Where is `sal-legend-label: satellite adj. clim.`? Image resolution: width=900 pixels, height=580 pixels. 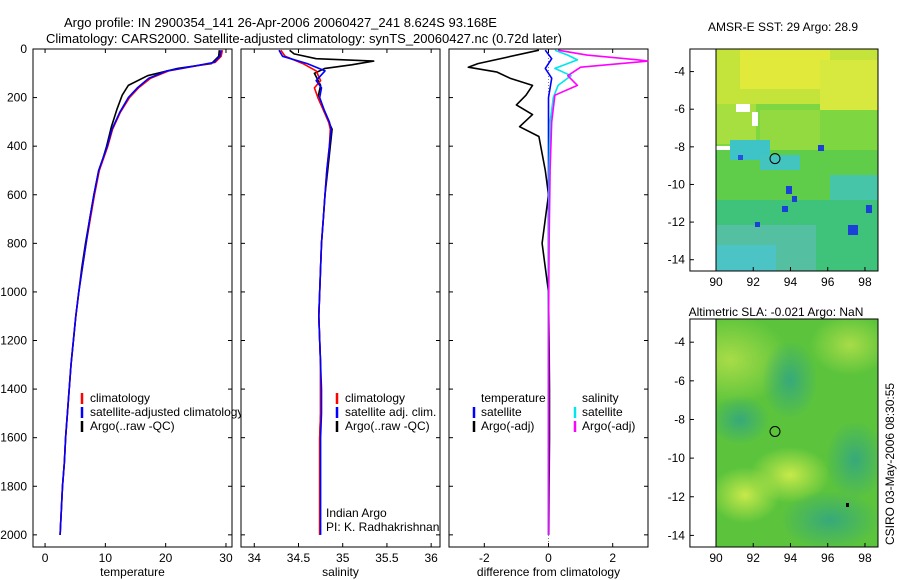 sal-legend-label: satellite adj. clim. is located at coordinates (390, 412).